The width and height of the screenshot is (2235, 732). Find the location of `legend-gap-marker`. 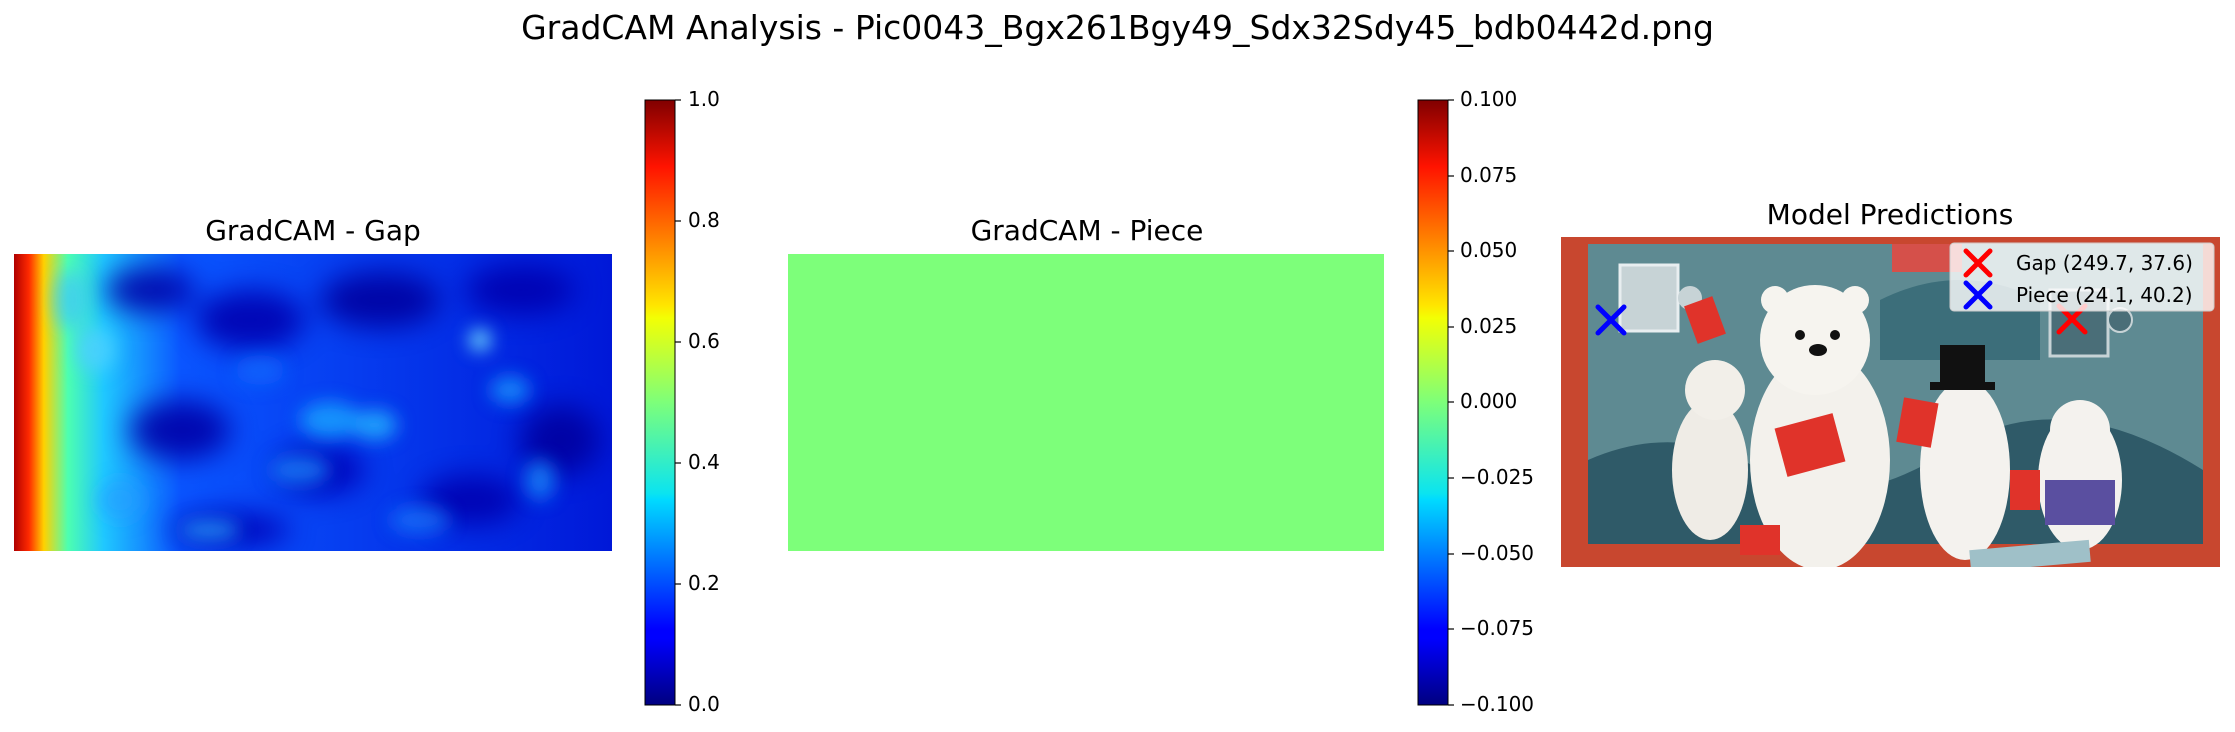

legend-gap-marker is located at coordinates (1978, 263).